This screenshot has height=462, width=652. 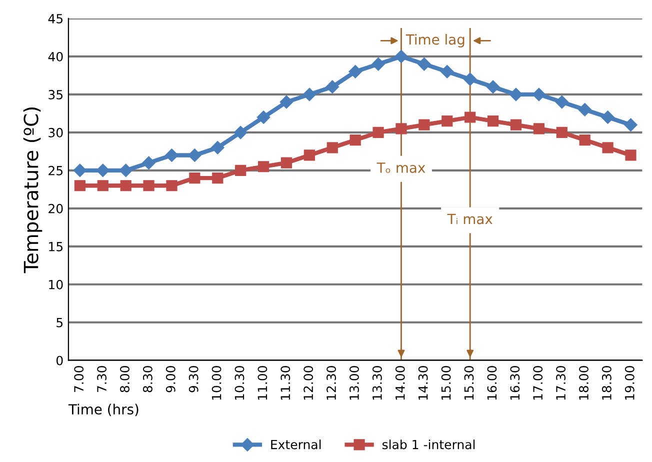 What do you see at coordinates (103, 410) in the screenshot?
I see `x-axis-title: Time (hrs)` at bounding box center [103, 410].